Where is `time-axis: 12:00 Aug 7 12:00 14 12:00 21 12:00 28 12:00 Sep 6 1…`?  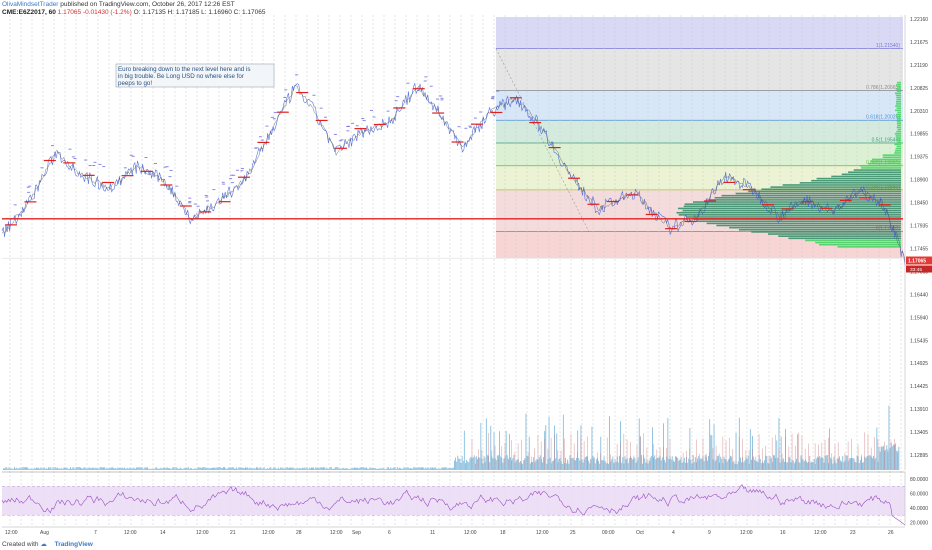 time-axis: 12:00 Aug 7 12:00 14 12:00 21 12:00 28 12:00 Sep 6 1… is located at coordinates (453, 531).